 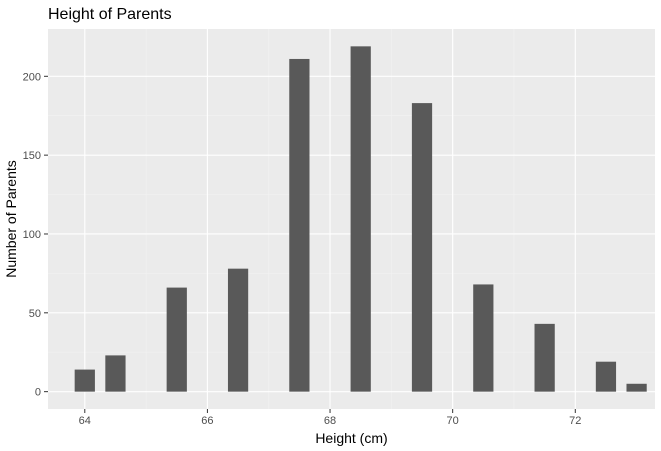 What do you see at coordinates (32, 235) in the screenshot?
I see `y-tick-label: 100` at bounding box center [32, 235].